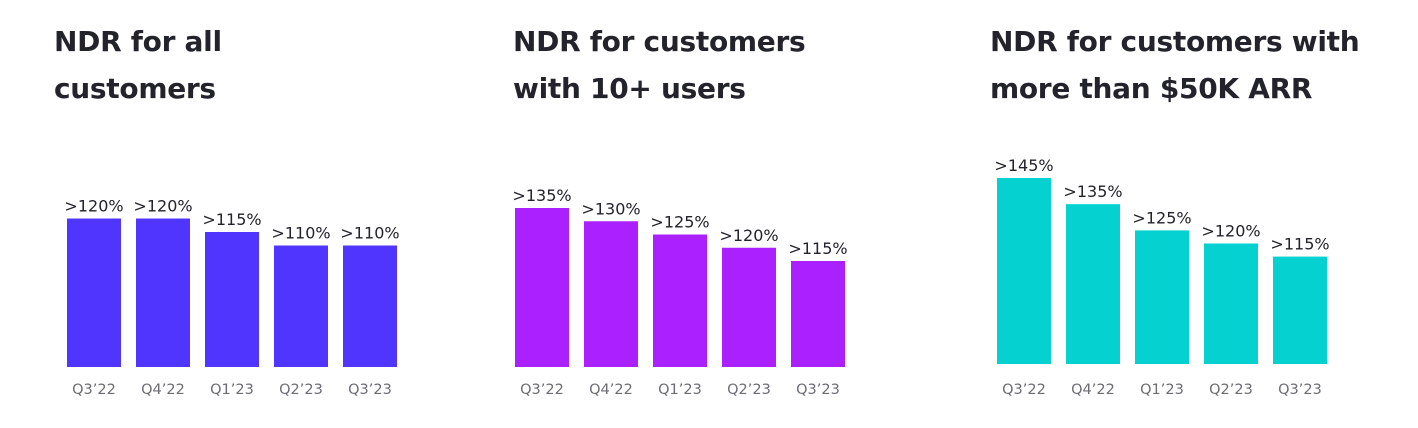 The height and width of the screenshot is (428, 1418). What do you see at coordinates (659, 65) in the screenshot?
I see `chart-title: NDR for customers with 10+ users` at bounding box center [659, 65].